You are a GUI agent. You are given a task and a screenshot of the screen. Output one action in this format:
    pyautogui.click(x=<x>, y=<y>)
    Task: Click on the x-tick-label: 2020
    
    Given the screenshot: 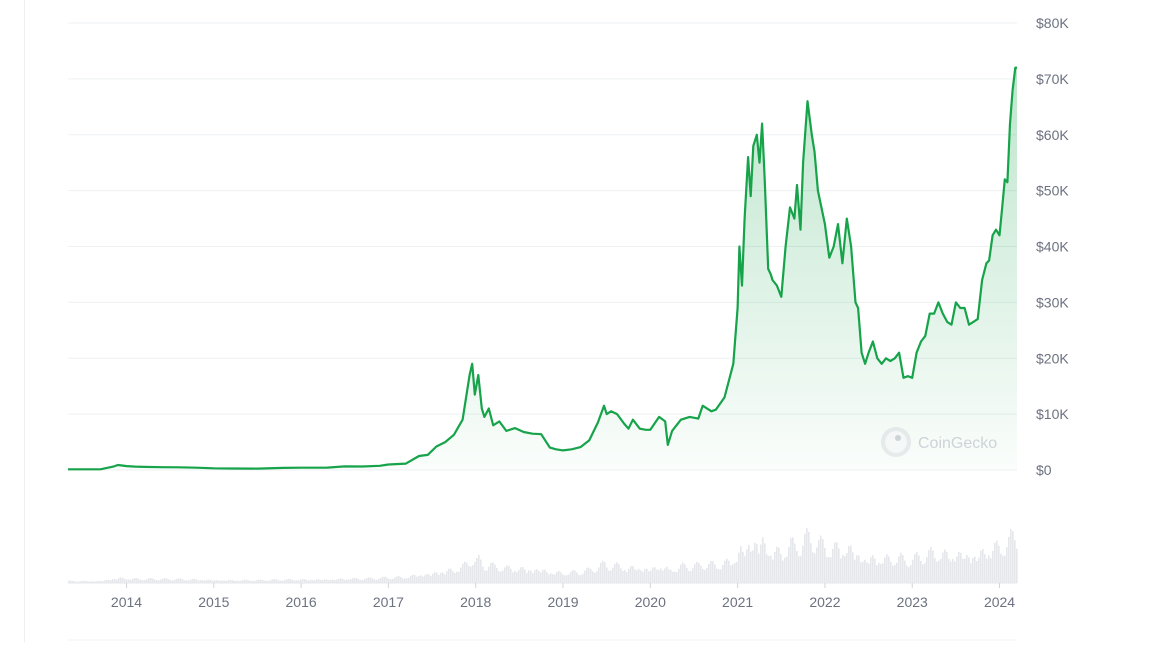 What is the action you would take?
    pyautogui.click(x=650, y=602)
    